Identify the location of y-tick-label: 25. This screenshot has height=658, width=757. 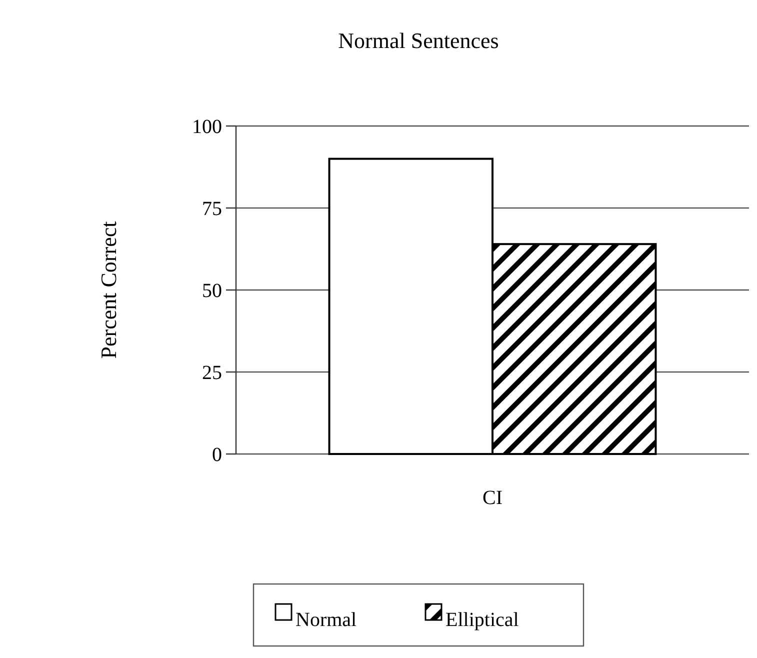
(212, 373).